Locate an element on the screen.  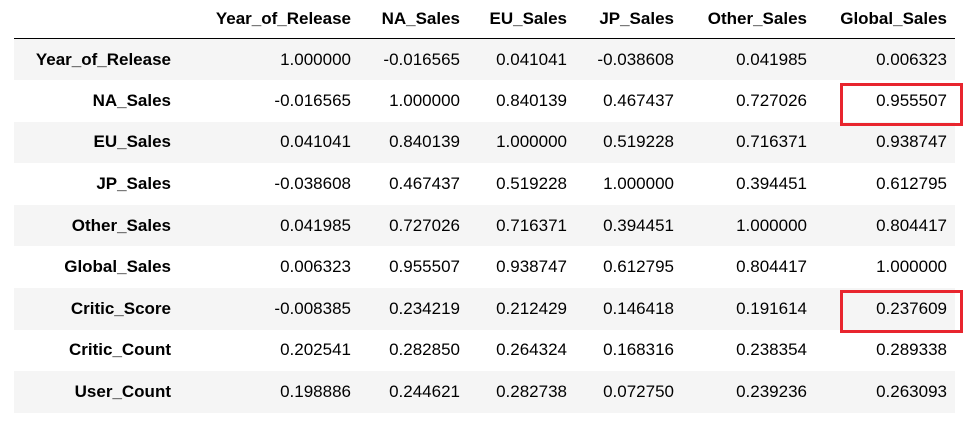
table-cell: 0.191614 is located at coordinates (771, 308).